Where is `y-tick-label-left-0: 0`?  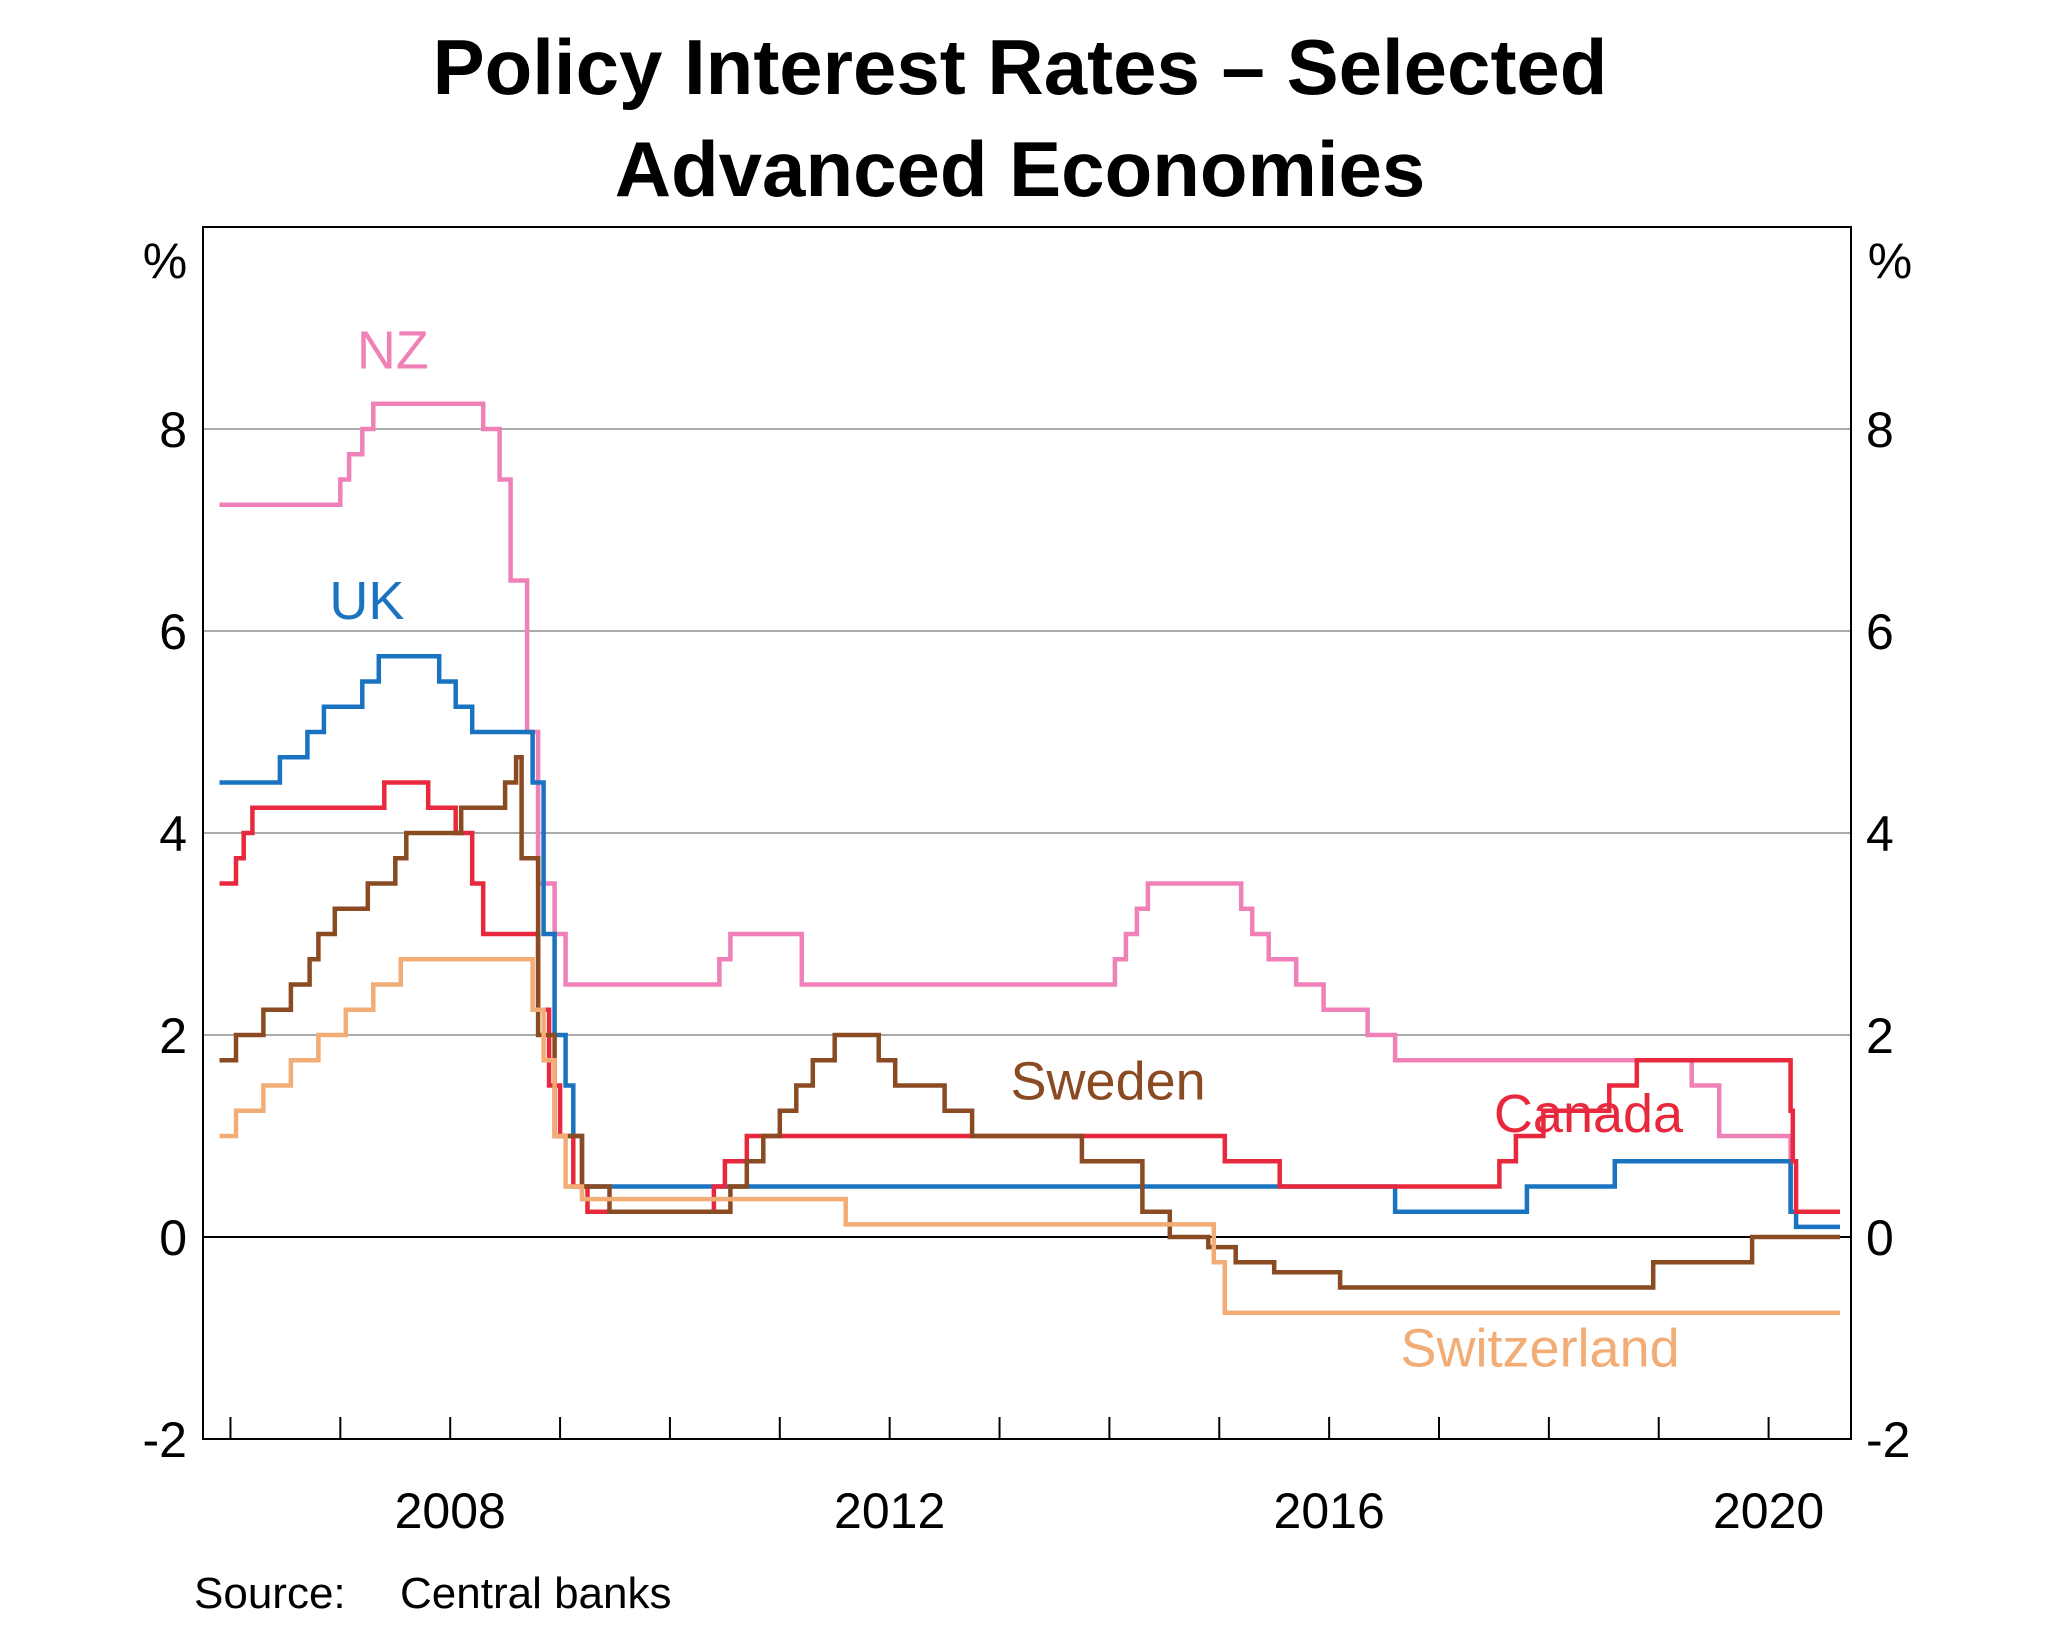 y-tick-label-left-0: 0 is located at coordinates (173, 1238).